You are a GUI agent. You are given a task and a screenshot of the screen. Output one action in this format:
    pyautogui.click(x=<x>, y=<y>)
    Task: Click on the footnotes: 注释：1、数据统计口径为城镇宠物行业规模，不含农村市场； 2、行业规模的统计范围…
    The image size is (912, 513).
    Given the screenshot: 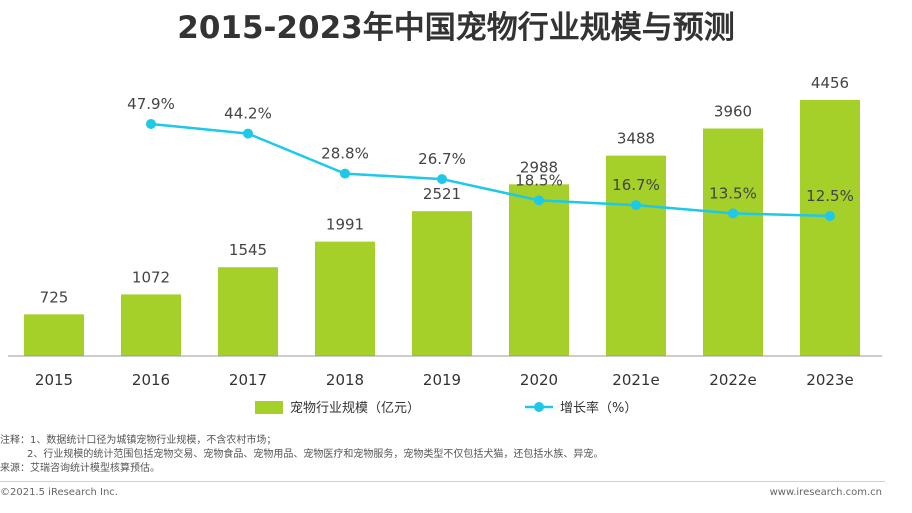 What is the action you would take?
    pyautogui.click(x=301, y=455)
    